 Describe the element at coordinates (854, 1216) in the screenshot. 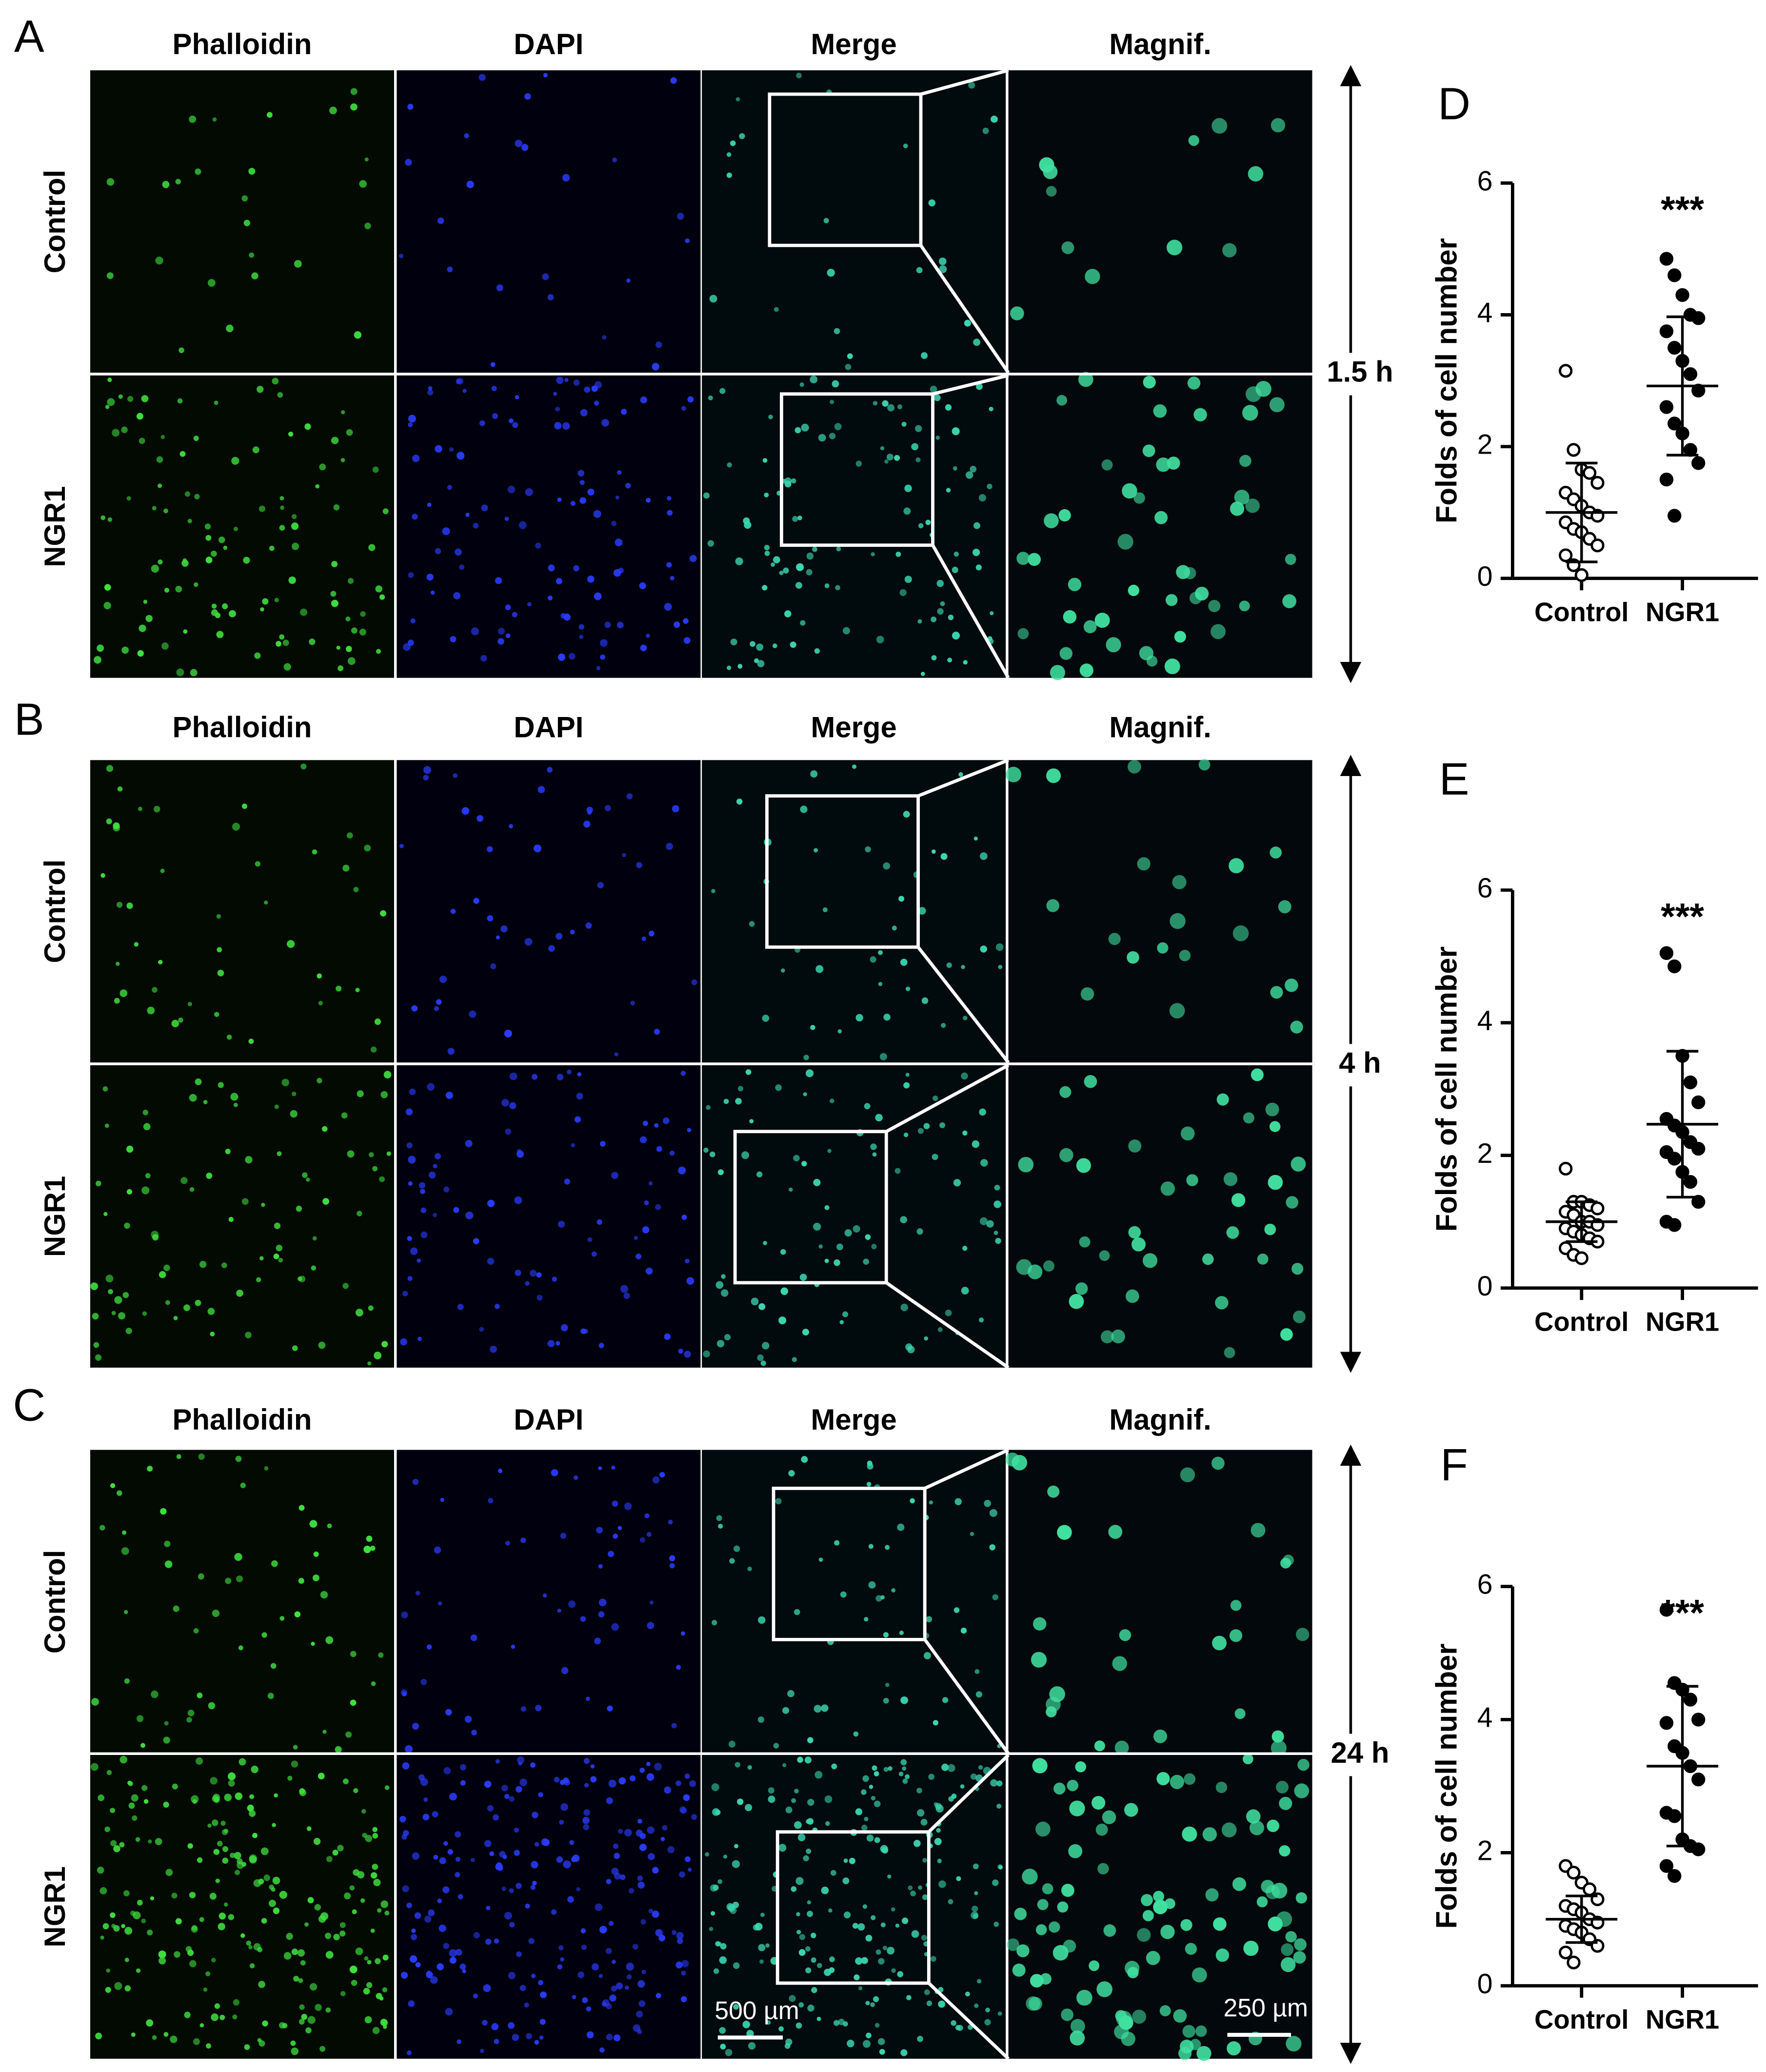

I see `micrograph` at that location.